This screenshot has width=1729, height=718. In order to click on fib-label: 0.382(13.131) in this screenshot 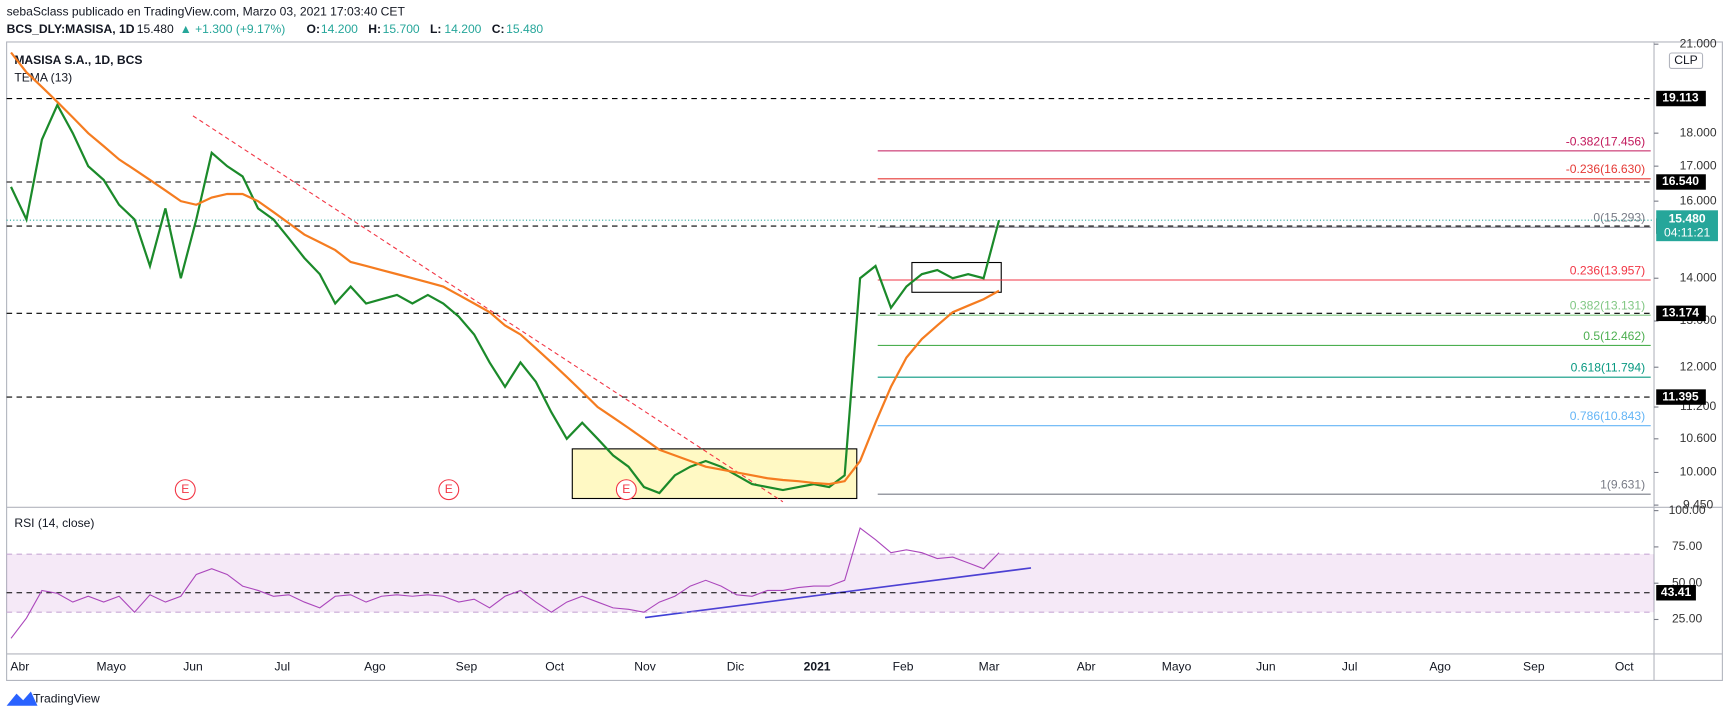, I will do `click(1607, 306)`.